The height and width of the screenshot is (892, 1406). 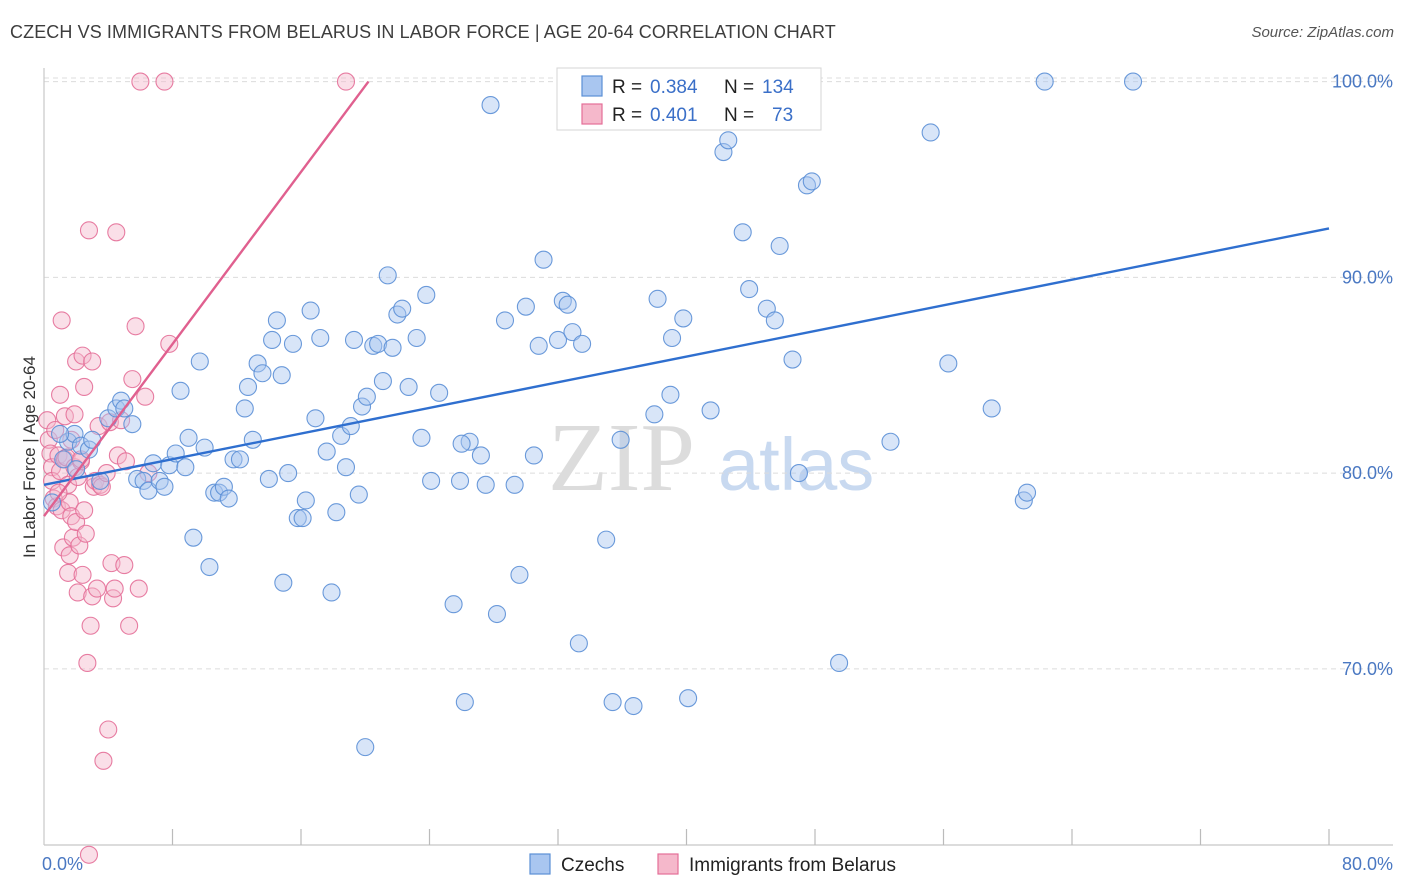 I want to click on x-tick-label-max: 80.0%, so click(x=1367, y=864).